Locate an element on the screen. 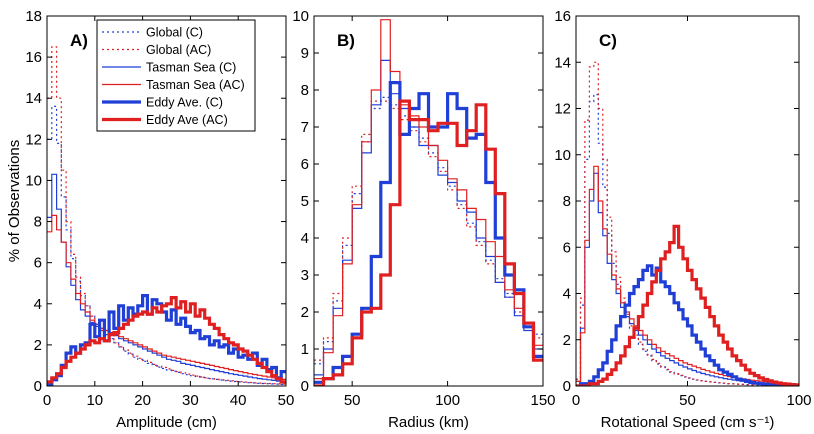 The image size is (814, 434). legend-label-eddy-c: Eddy Ave. (C) is located at coordinates (184, 103).